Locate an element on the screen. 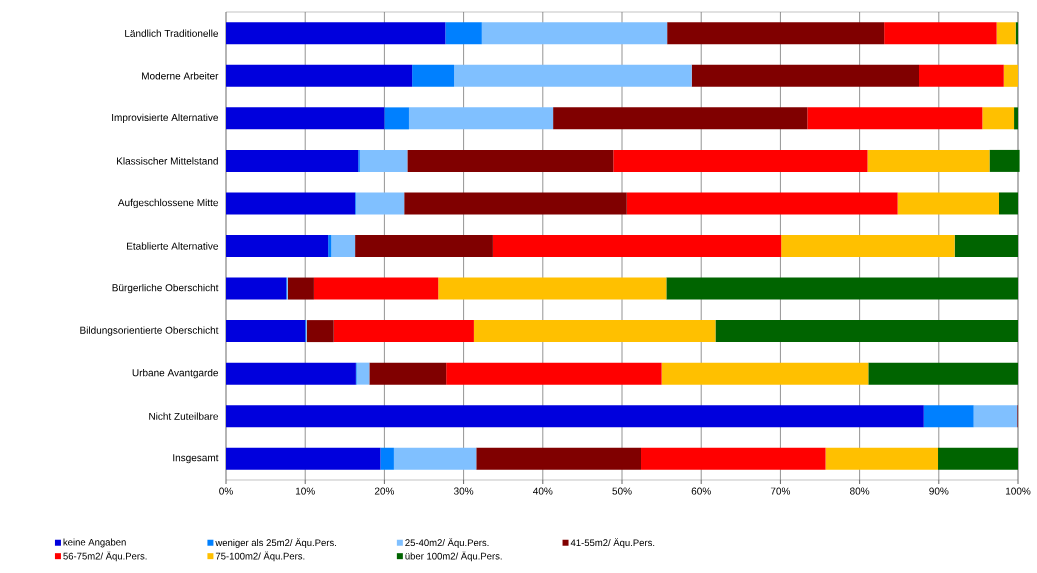 The height and width of the screenshot is (573, 1037). y-tick-label: Klassischer Mittelstand is located at coordinates (167, 161).